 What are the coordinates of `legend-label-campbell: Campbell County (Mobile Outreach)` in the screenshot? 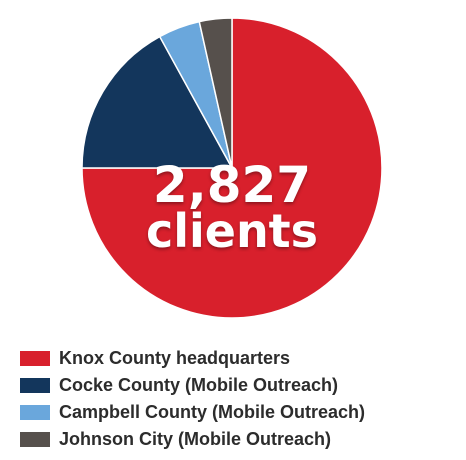 It's located at (212, 411).